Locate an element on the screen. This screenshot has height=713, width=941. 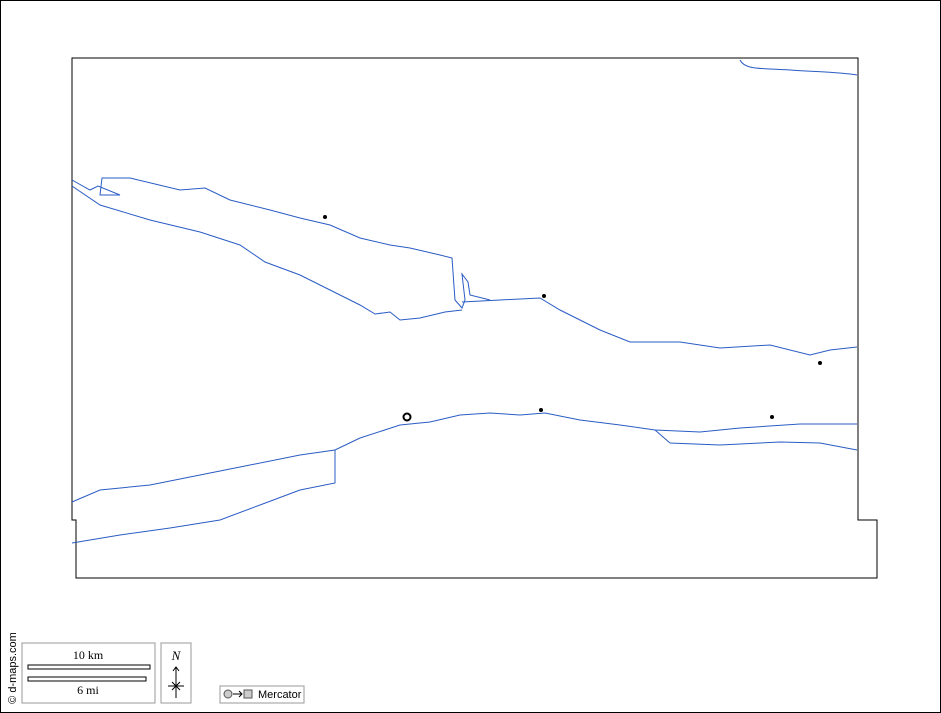
compass-rose is located at coordinates (176, 682).